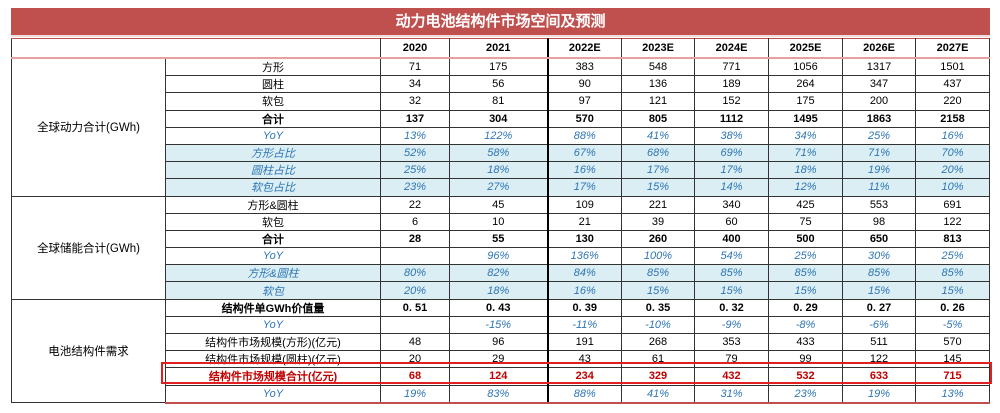  What do you see at coordinates (805, 342) in the screenshot?
I see `cell-value: 433` at bounding box center [805, 342].